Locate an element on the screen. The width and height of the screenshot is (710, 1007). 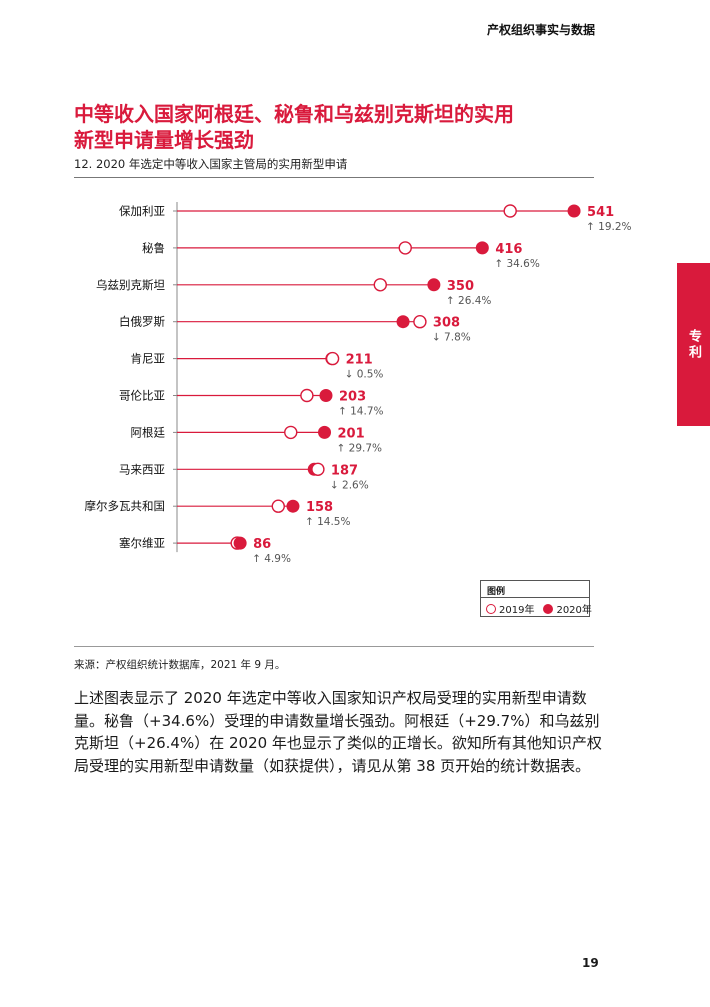
value-label: 308 is located at coordinates (446, 323).